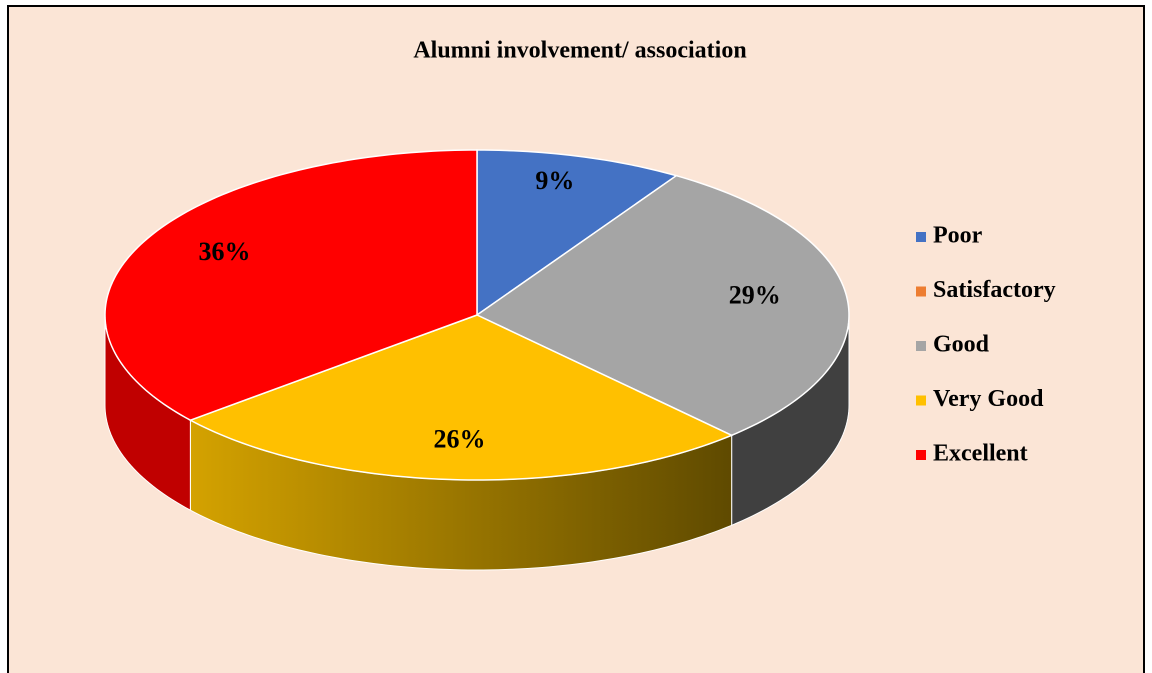 The height and width of the screenshot is (673, 1152). I want to click on data-label: 26%, so click(459, 439).